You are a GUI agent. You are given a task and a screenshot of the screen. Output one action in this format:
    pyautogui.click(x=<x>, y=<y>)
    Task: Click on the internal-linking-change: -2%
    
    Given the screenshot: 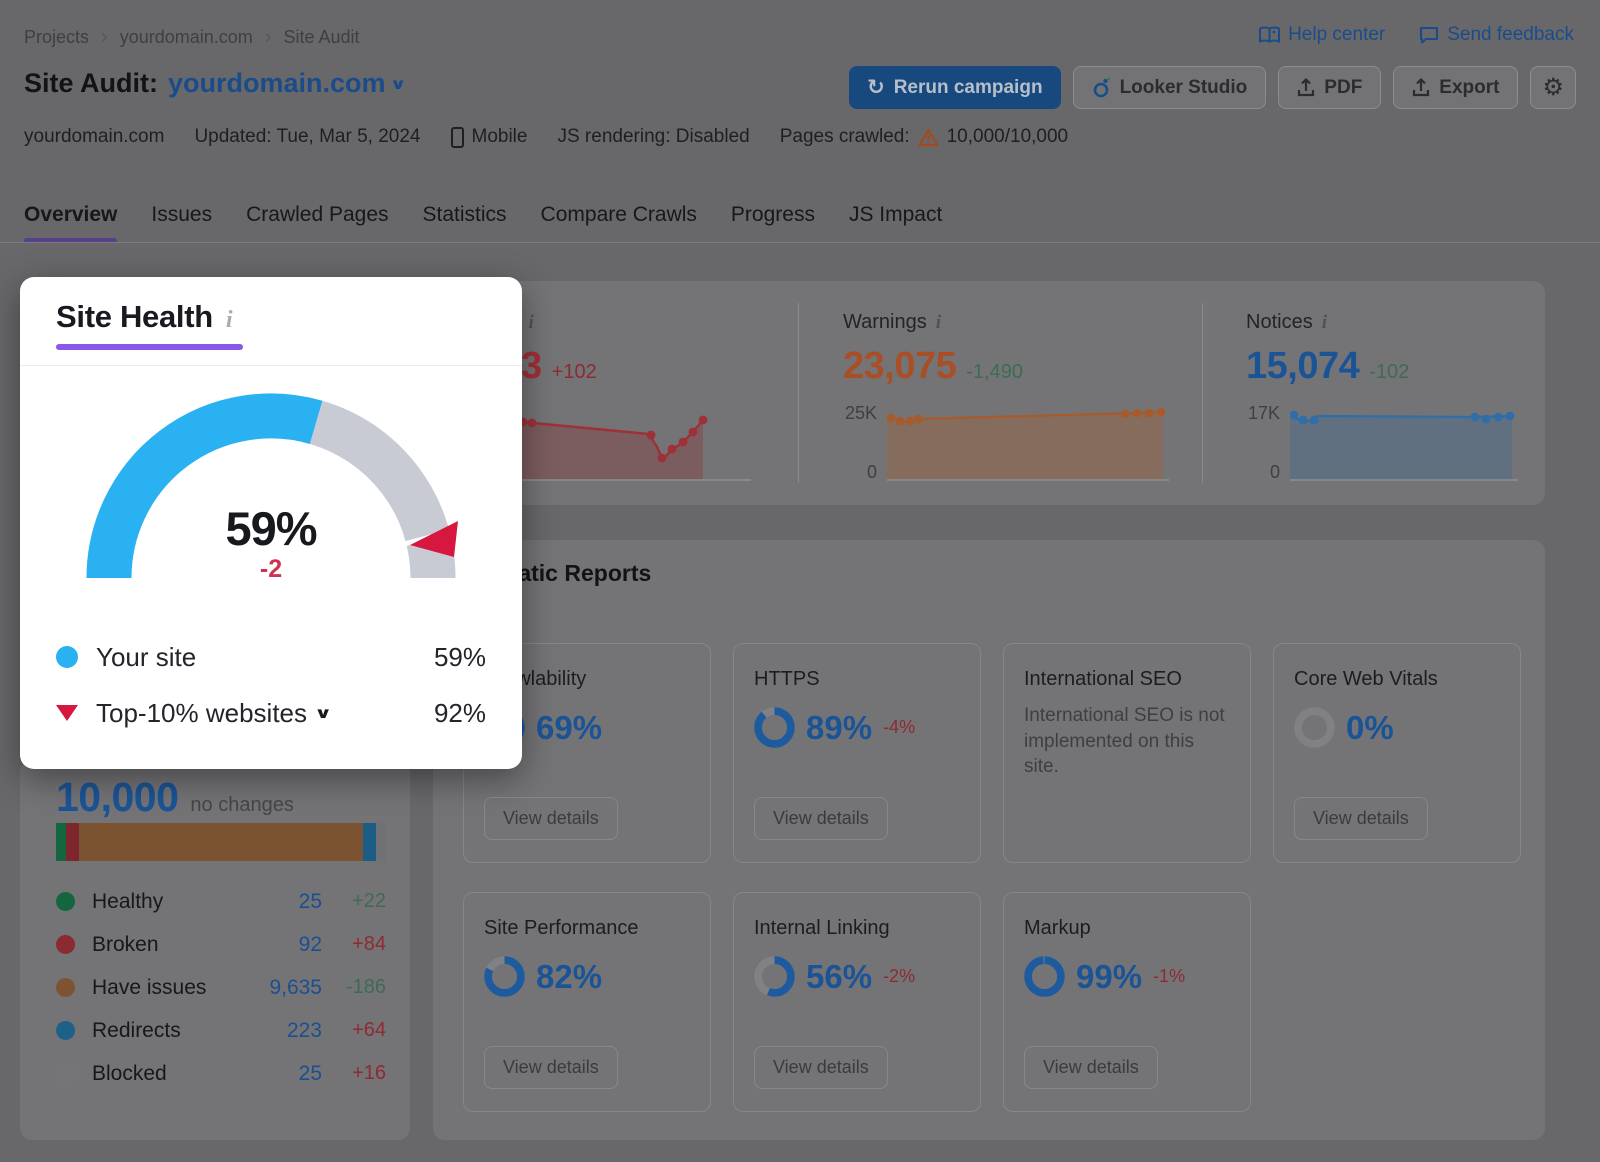 What is the action you would take?
    pyautogui.click(x=899, y=976)
    